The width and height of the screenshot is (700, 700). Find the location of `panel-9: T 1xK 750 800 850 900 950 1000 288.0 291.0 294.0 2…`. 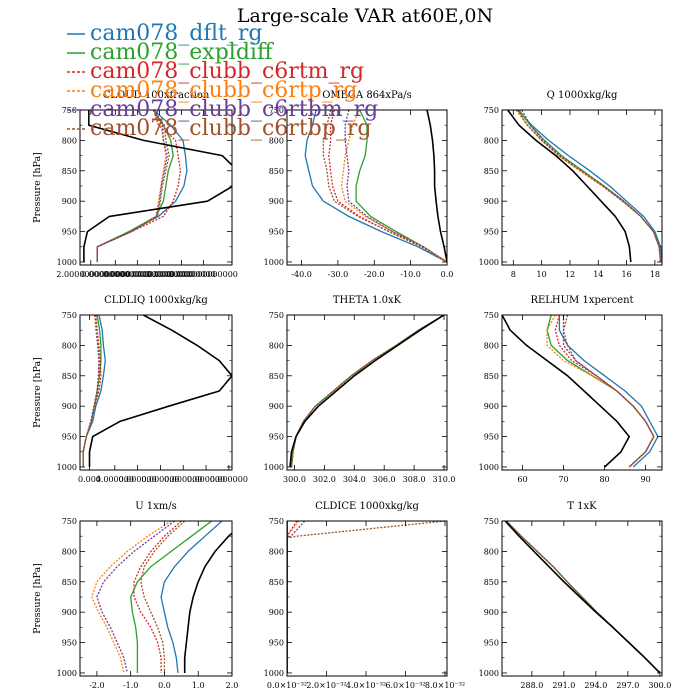

panel-9: T 1xK 750 800 850 900 950 1000 288.0 291.0 294.0 2… is located at coordinates (575, 595).